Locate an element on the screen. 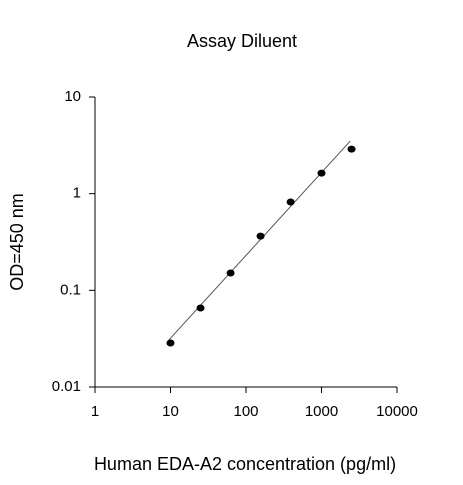 The height and width of the screenshot is (485, 463). y-tick-label: 0.01 is located at coordinates (66, 386).